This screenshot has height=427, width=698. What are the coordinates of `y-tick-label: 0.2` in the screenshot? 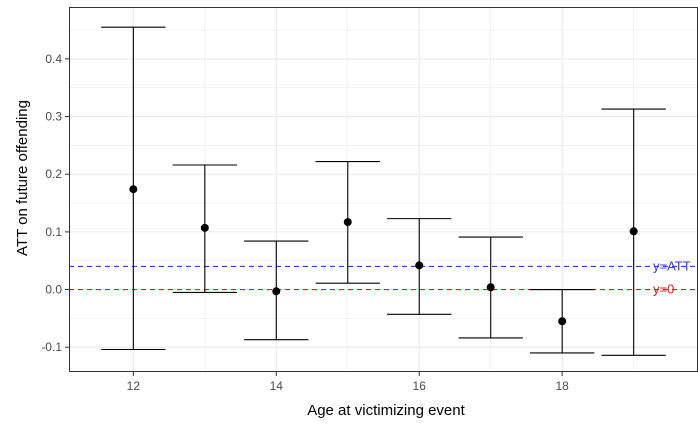 It's located at (53, 174).